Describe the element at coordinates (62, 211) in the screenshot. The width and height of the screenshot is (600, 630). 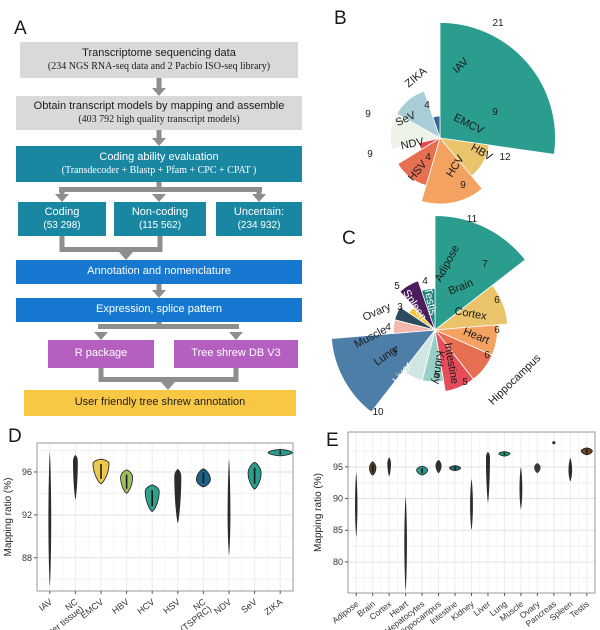
I see `box-title: Coding` at that location.